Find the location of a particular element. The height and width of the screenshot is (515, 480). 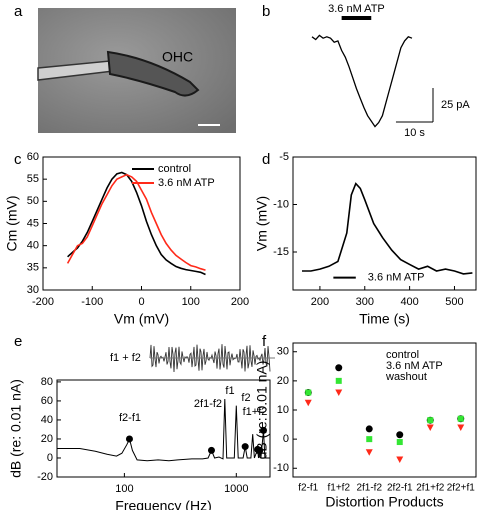

x-tick-label: 2f2+f1 is located at coordinates (461, 488).